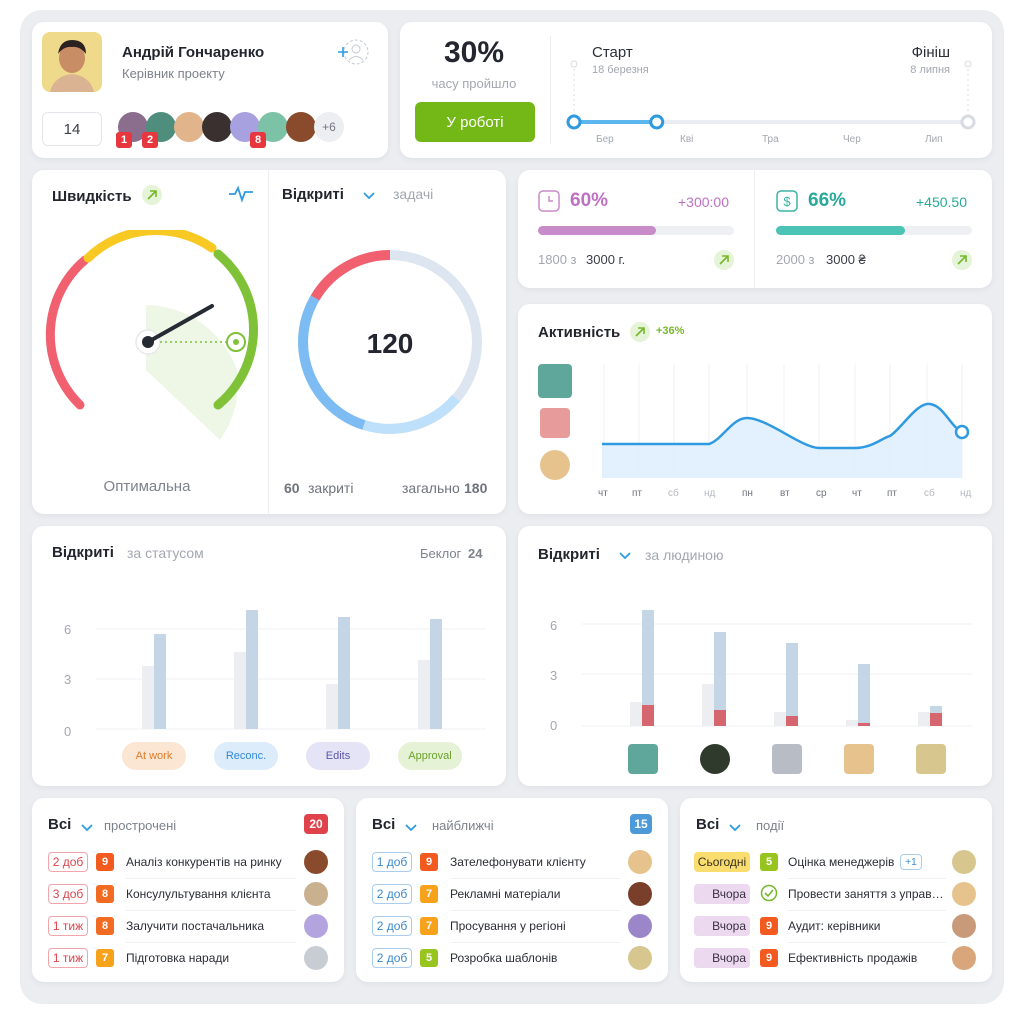  Describe the element at coordinates (268, 342) in the screenshot. I see `card-divider` at that location.